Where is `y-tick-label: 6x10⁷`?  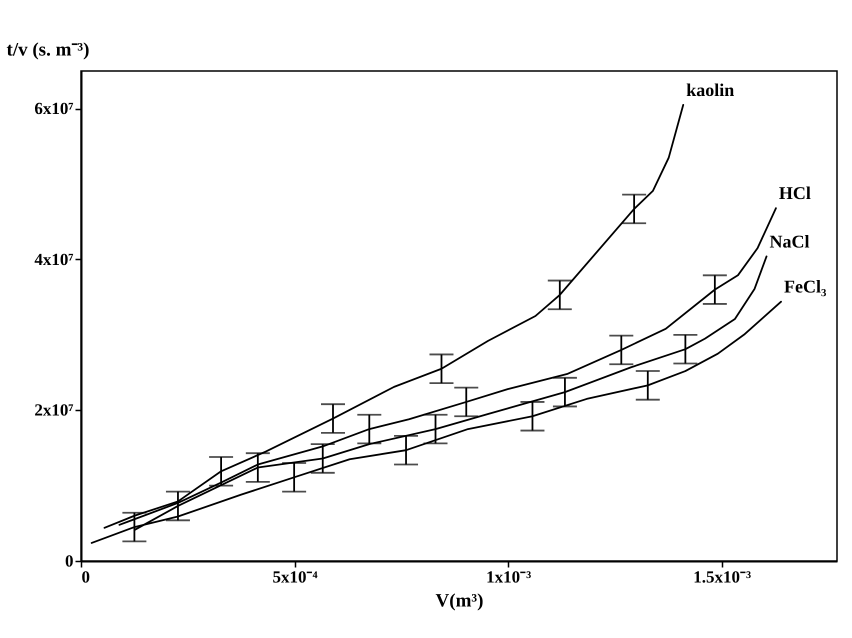 y-tick-label: 6x10⁷ is located at coordinates (54, 108).